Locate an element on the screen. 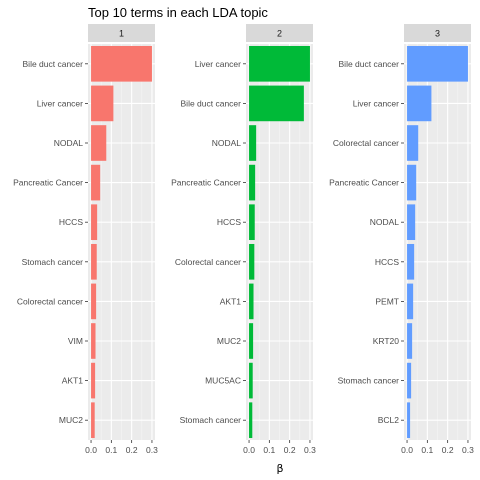 The height and width of the screenshot is (480, 480). facet-strip-label: 2 is located at coordinates (279, 34).